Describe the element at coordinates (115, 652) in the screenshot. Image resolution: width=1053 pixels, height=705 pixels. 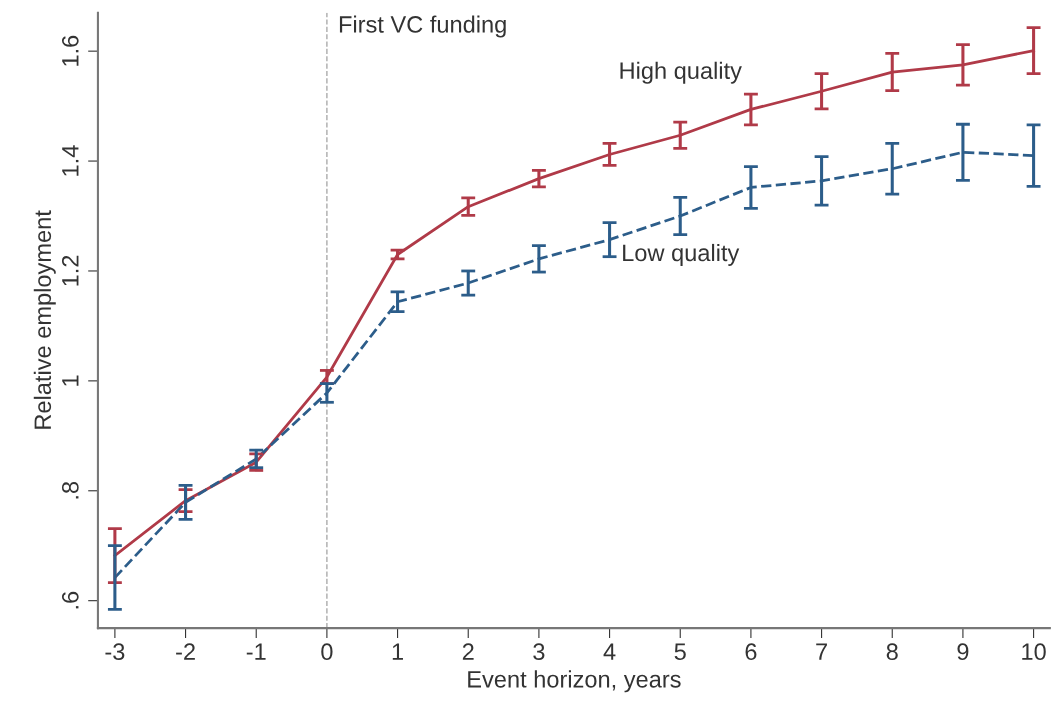
I see `x-tick-label: -3` at that location.